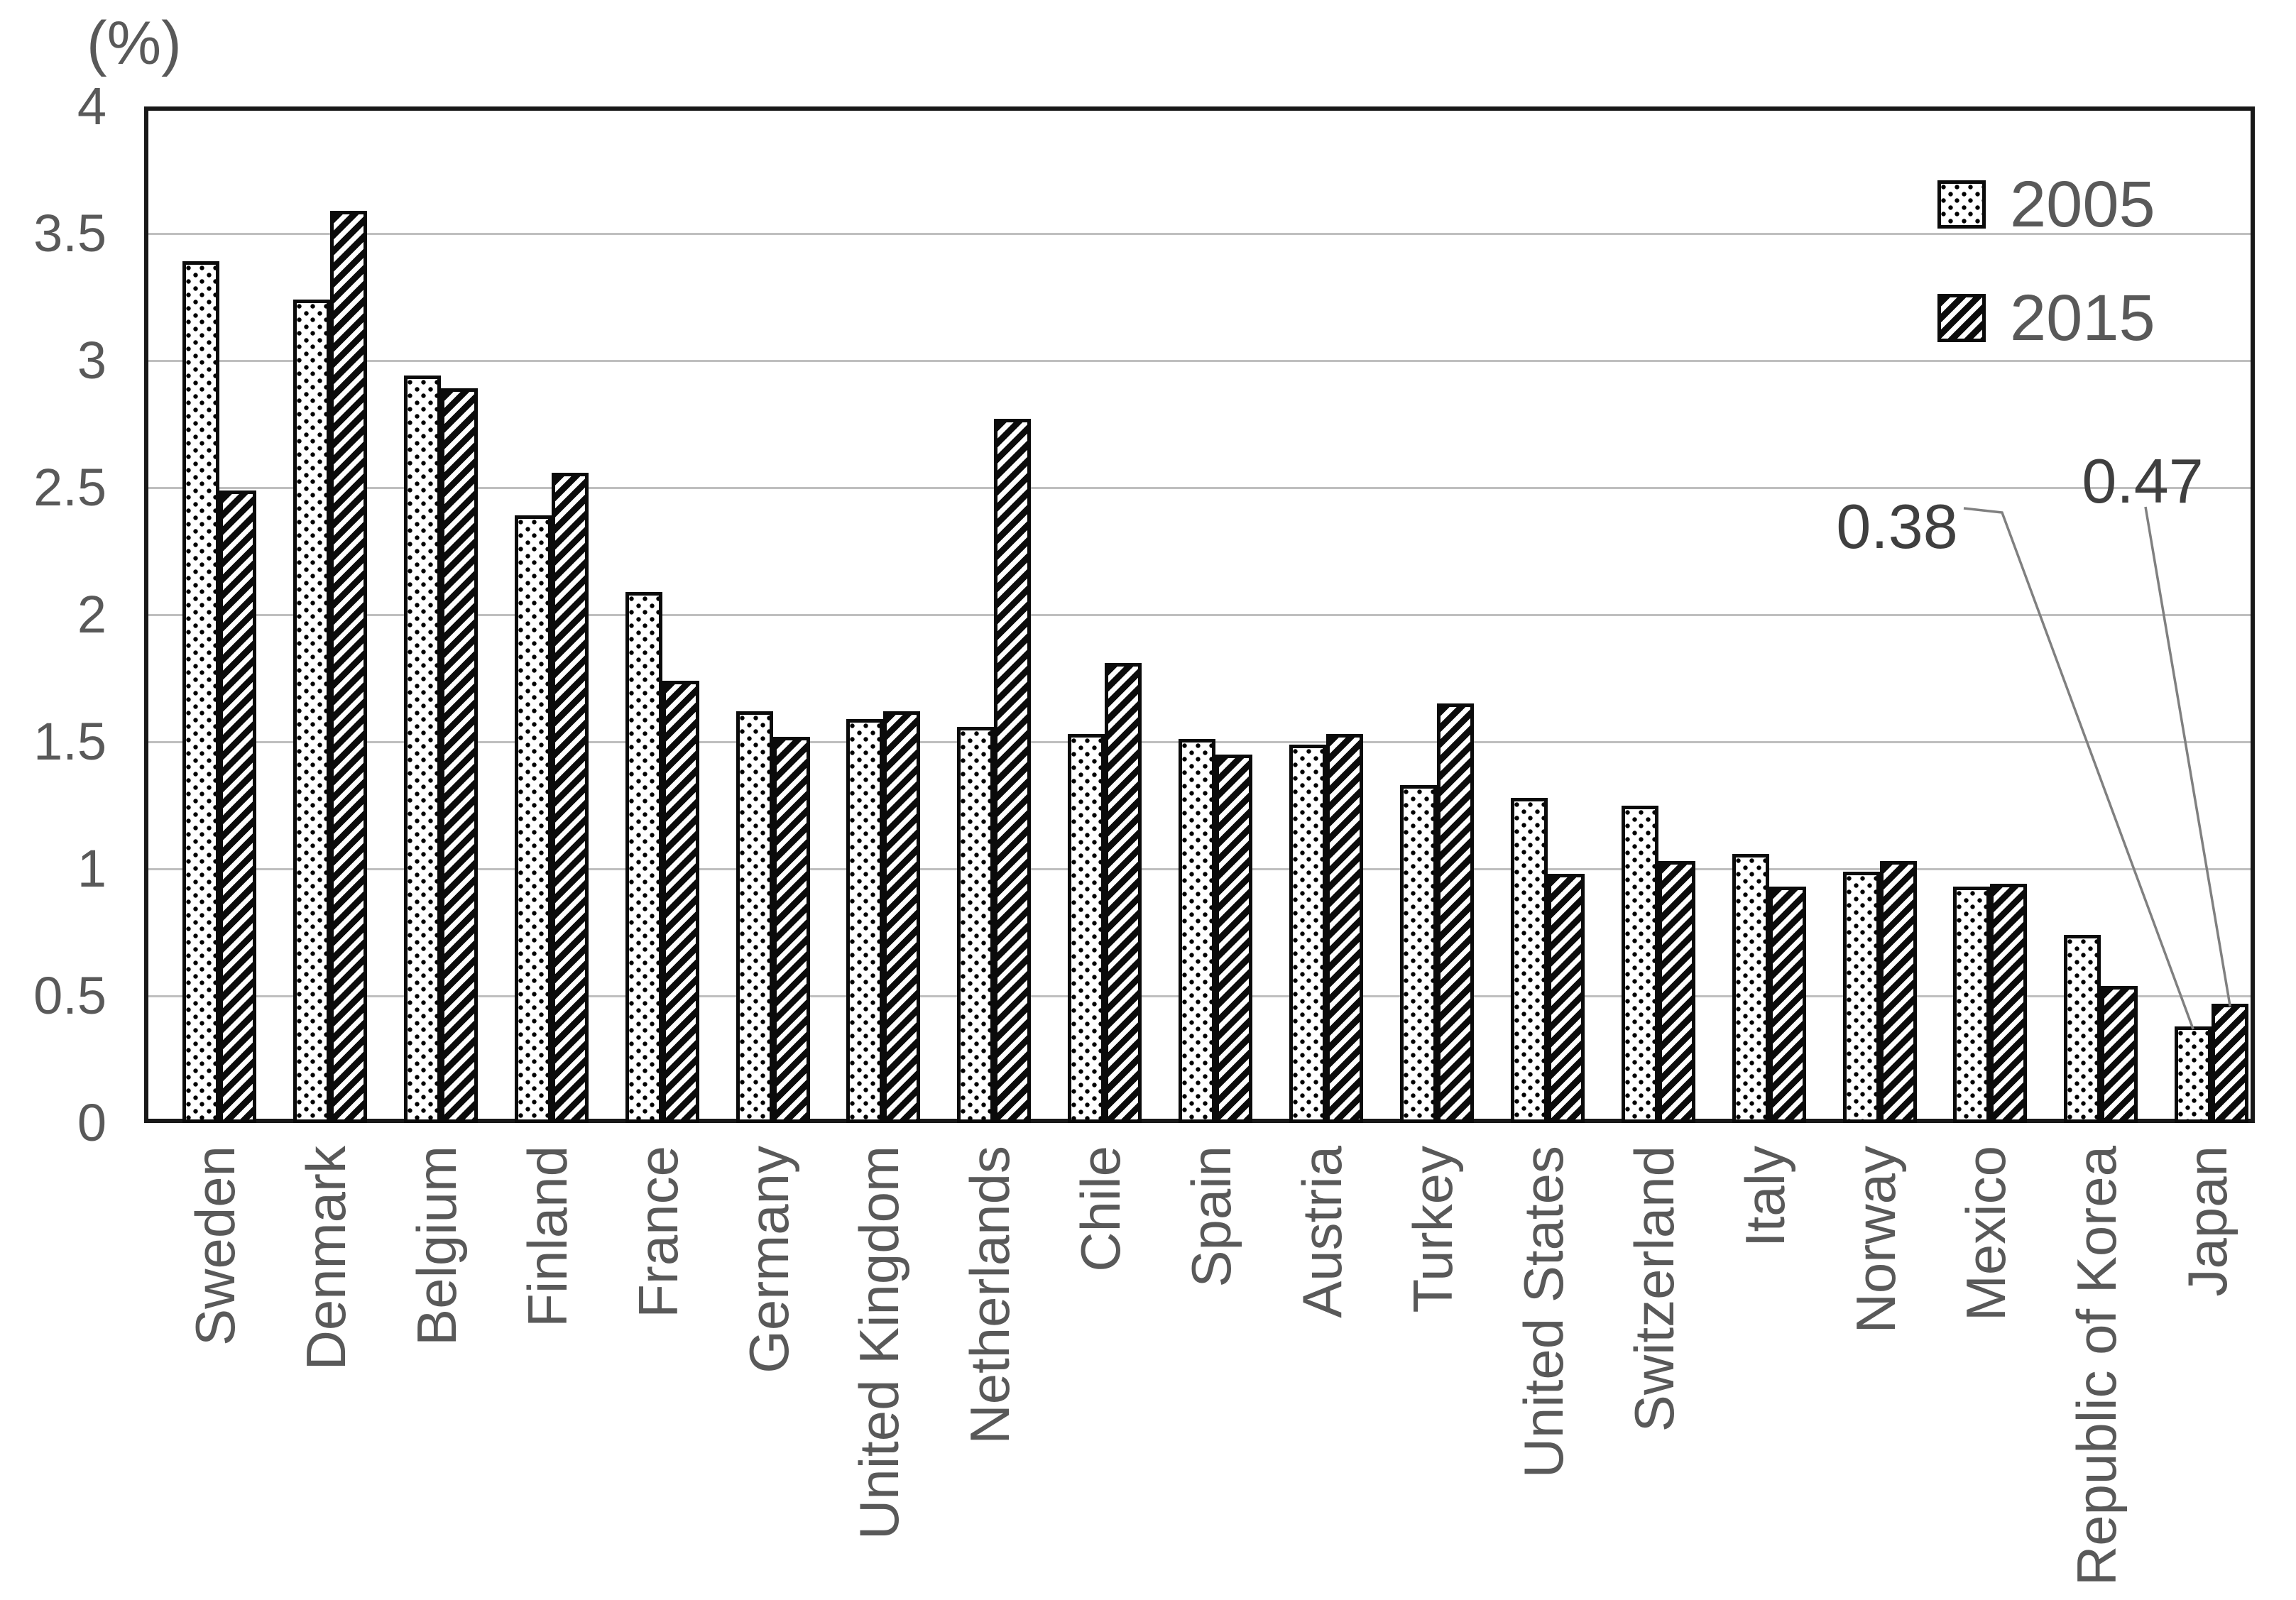  I want to click on legend-label-2015: 2015, so click(2082, 318).